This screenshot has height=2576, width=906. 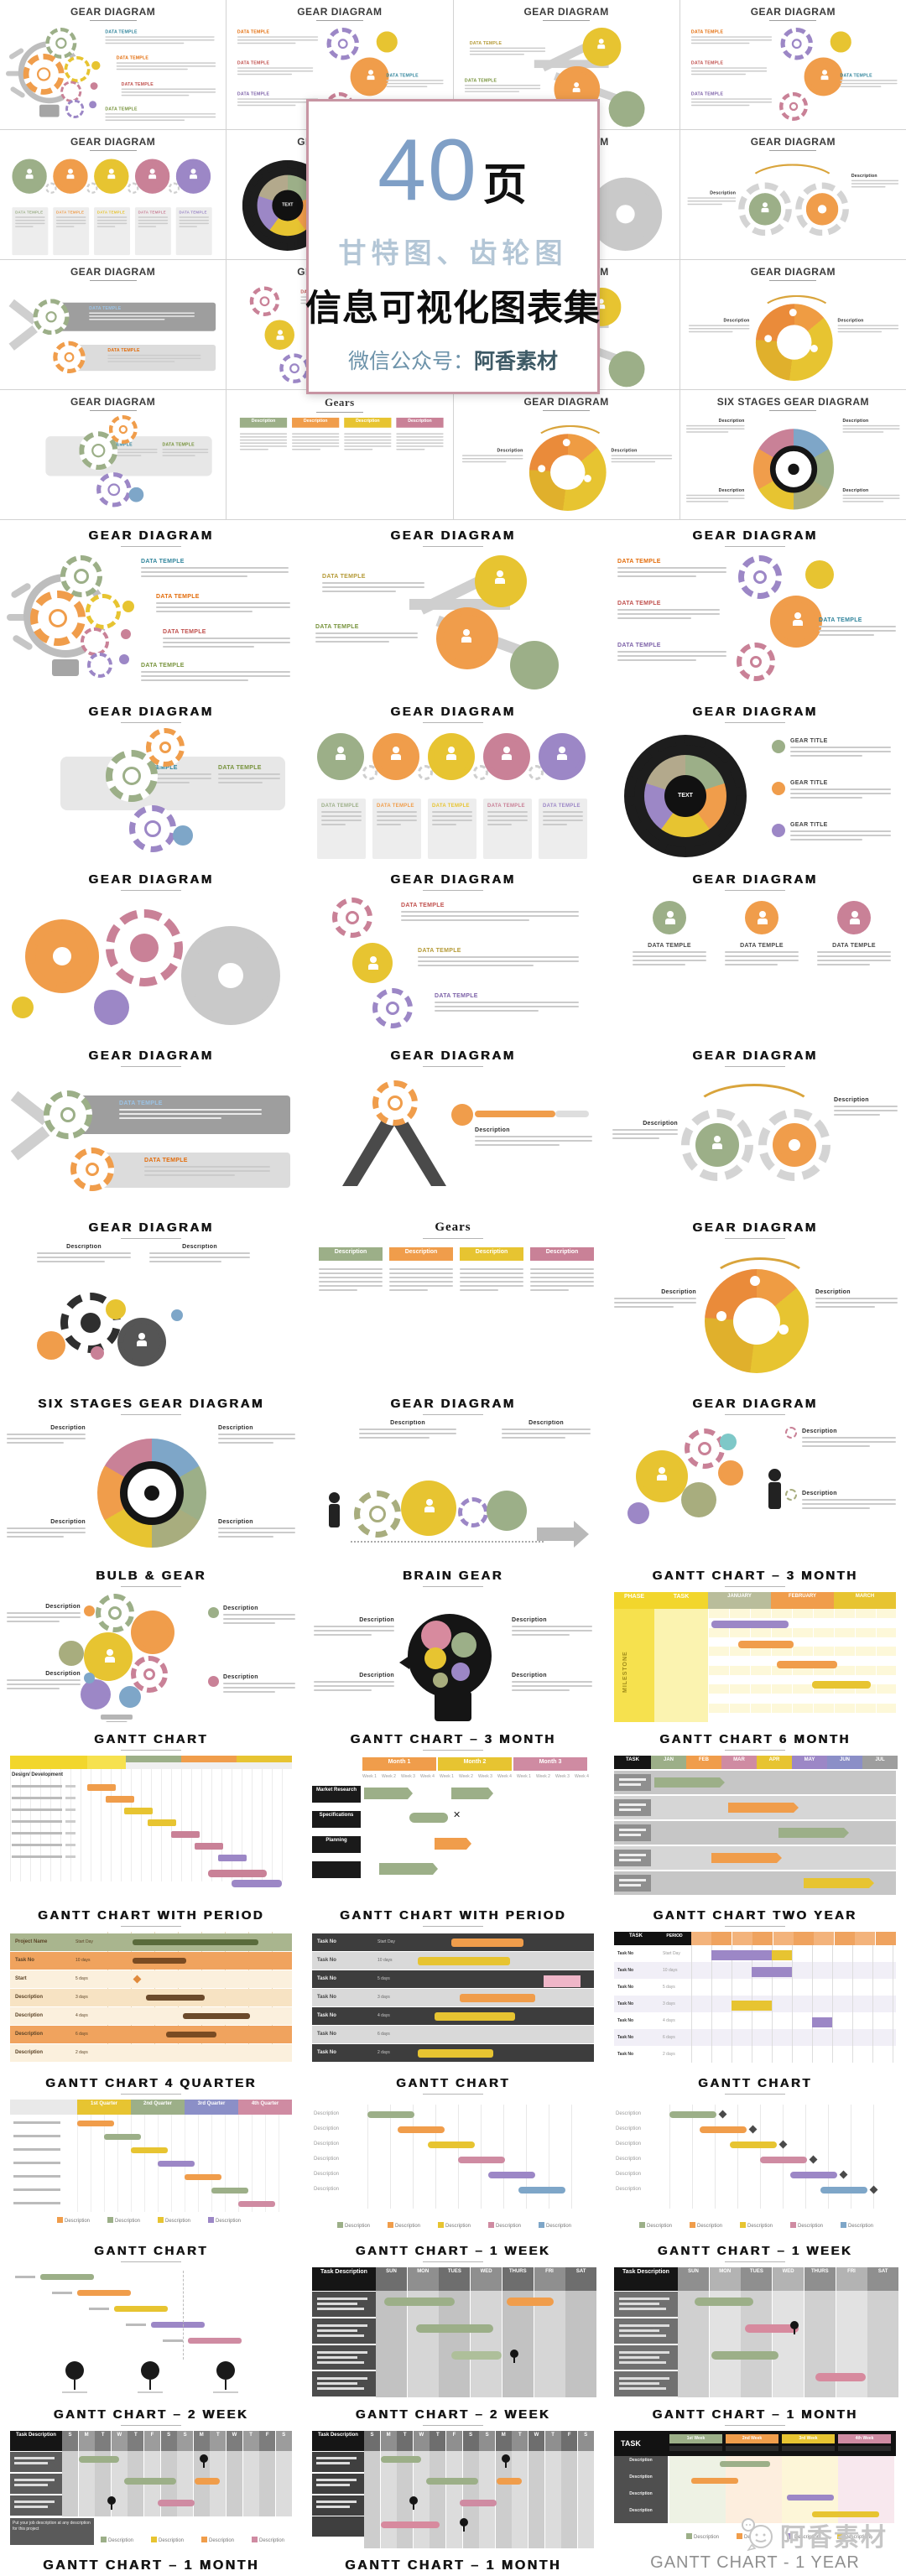 What do you see at coordinates (671, 1953) in the screenshot?
I see `row-duration: Start Day` at bounding box center [671, 1953].